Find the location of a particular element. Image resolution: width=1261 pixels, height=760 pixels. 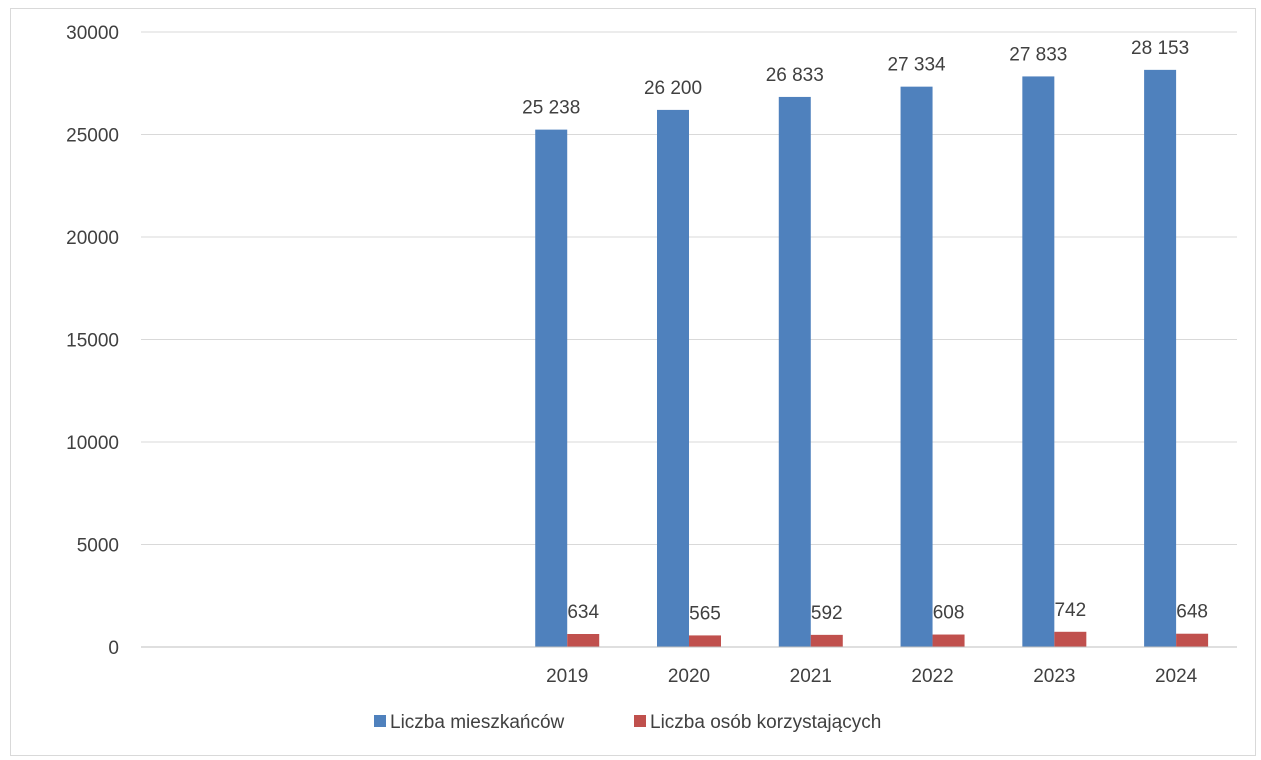

data-label: 648 is located at coordinates (1192, 612).